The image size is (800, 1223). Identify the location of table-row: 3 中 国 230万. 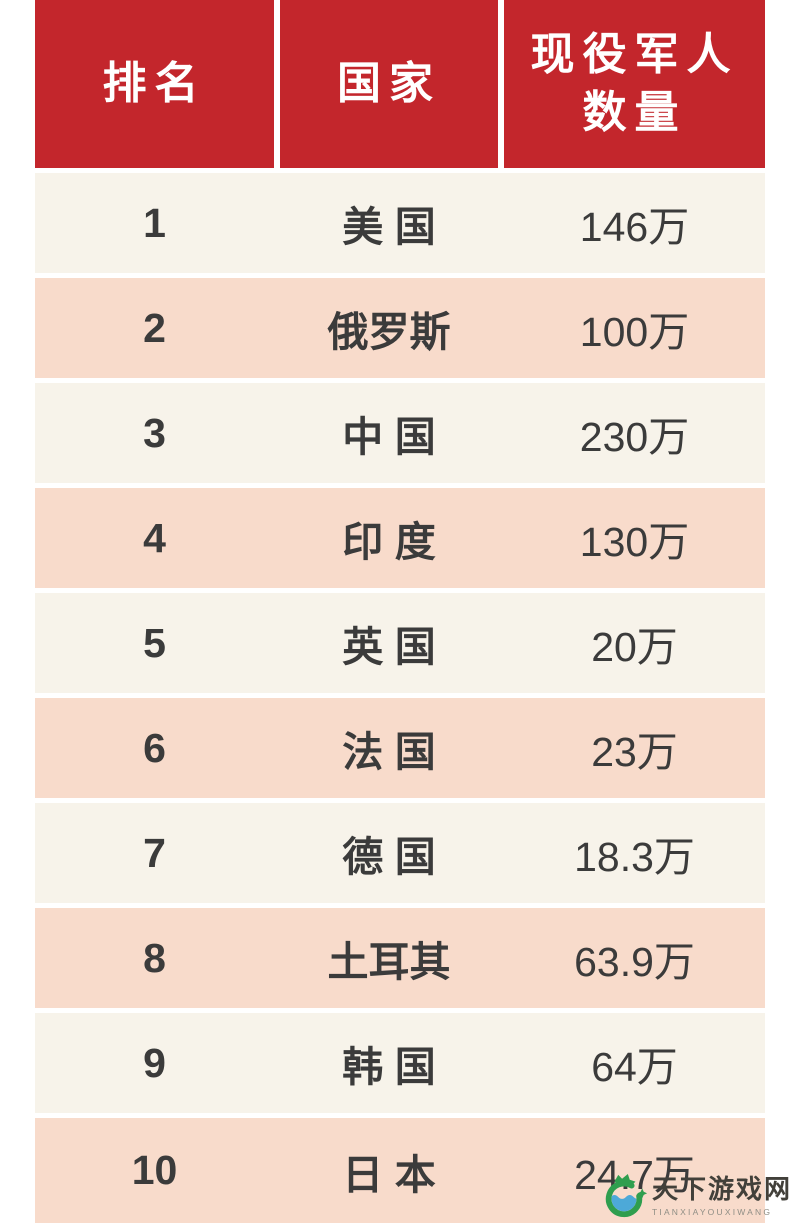
(400, 433).